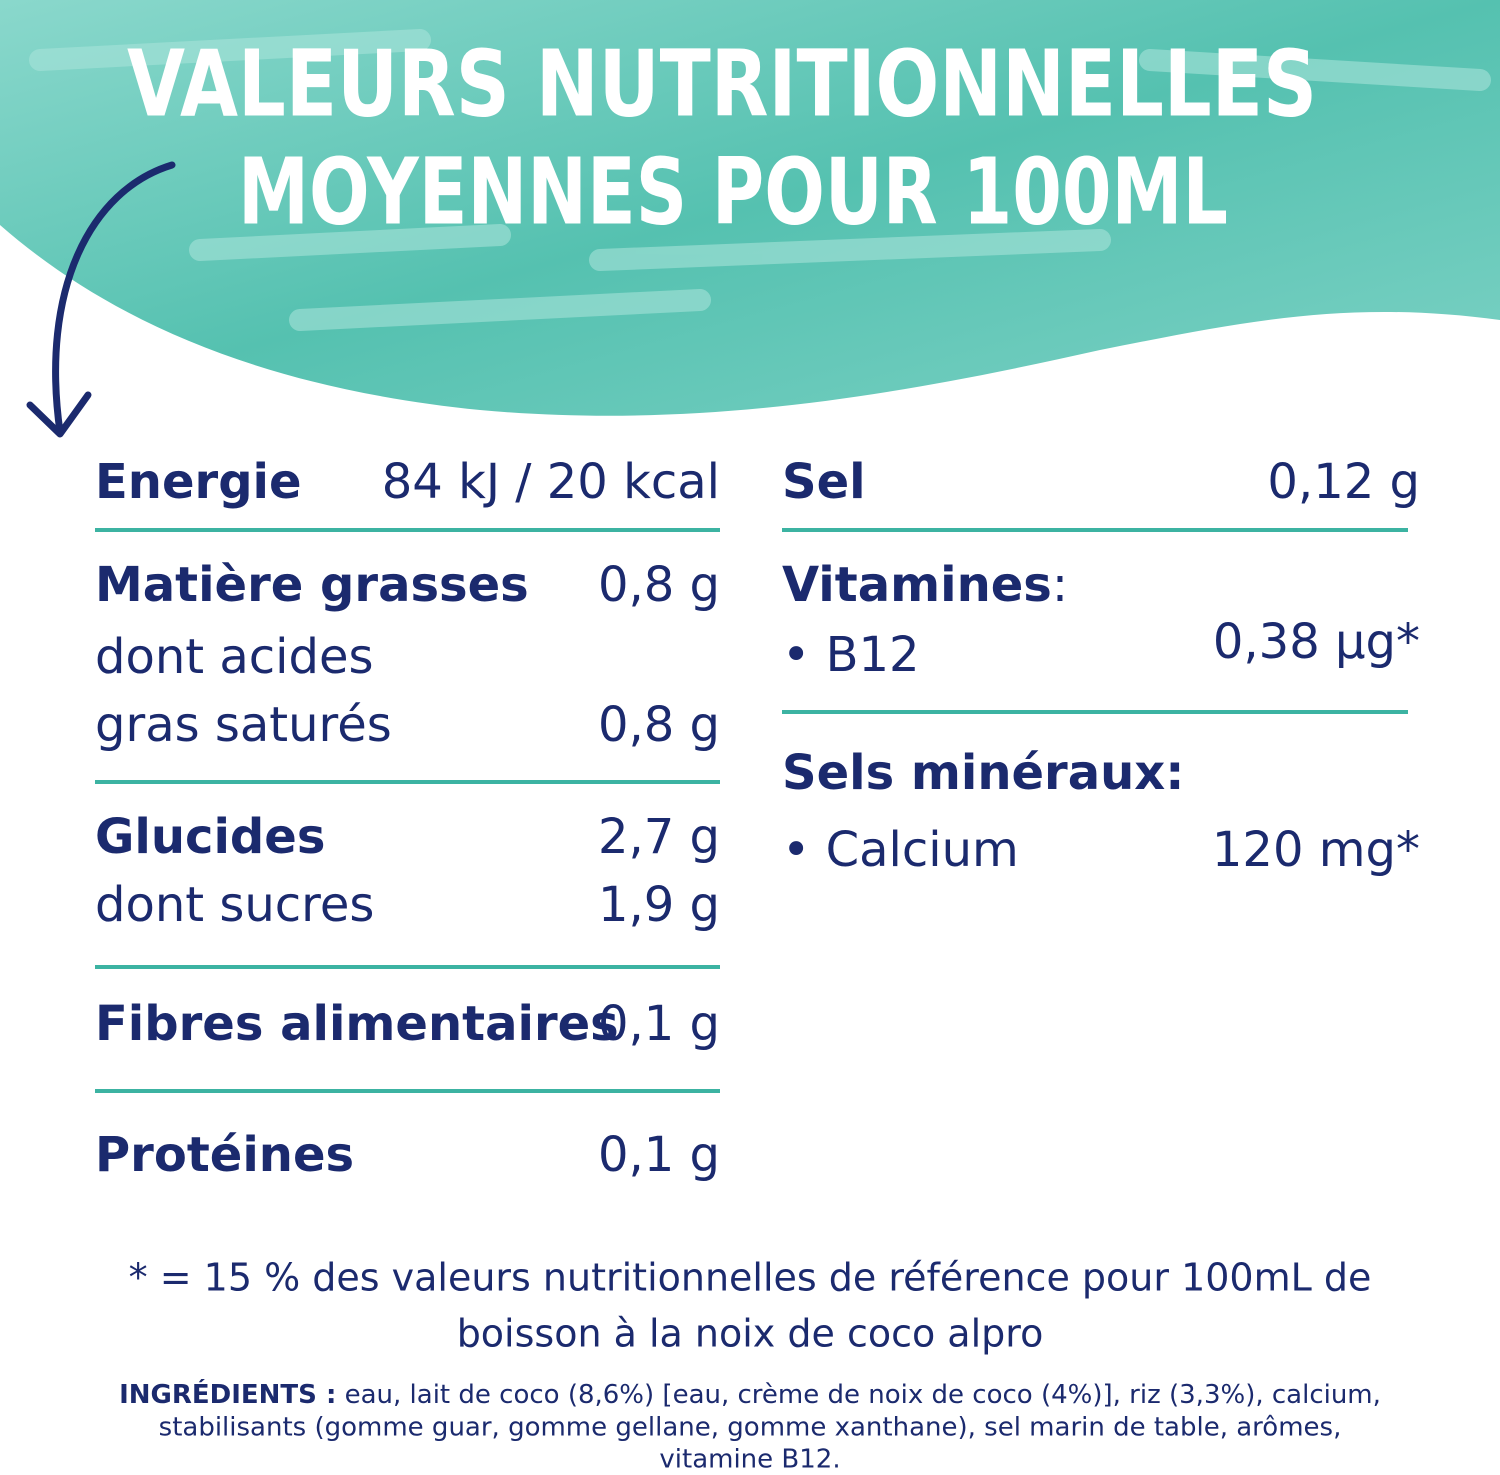 This screenshot has width=1500, height=1475. Describe the element at coordinates (659, 837) in the screenshot. I see `row-value: 2,7 g` at that location.